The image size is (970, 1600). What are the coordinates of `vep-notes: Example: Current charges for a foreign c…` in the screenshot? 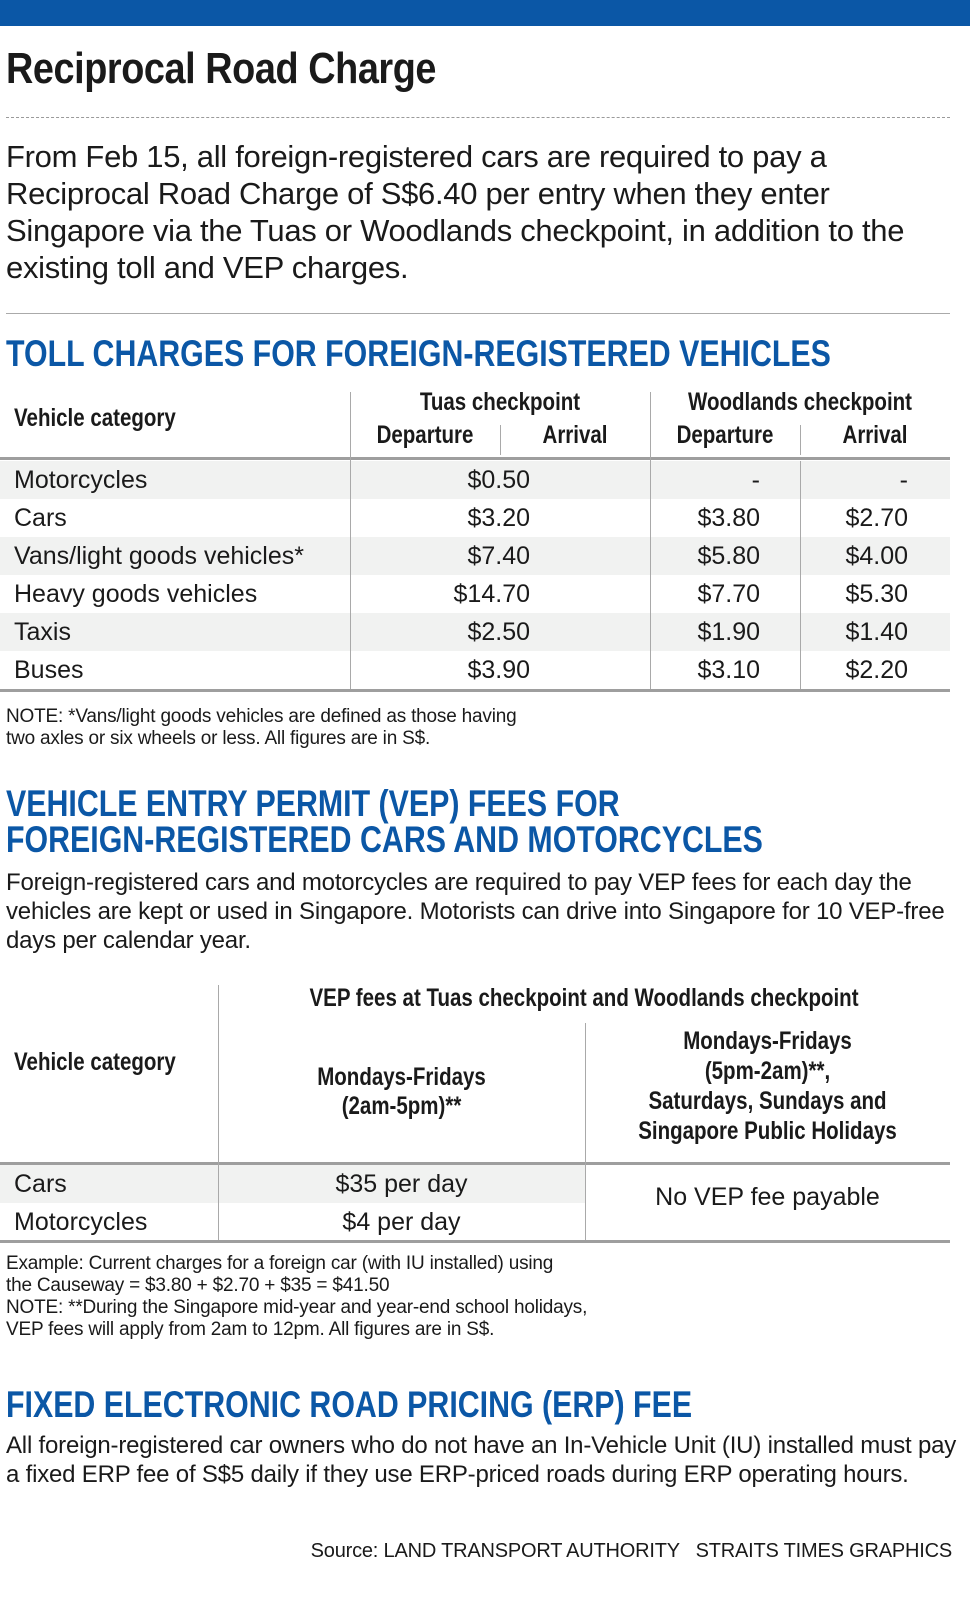 It's located at (296, 1297).